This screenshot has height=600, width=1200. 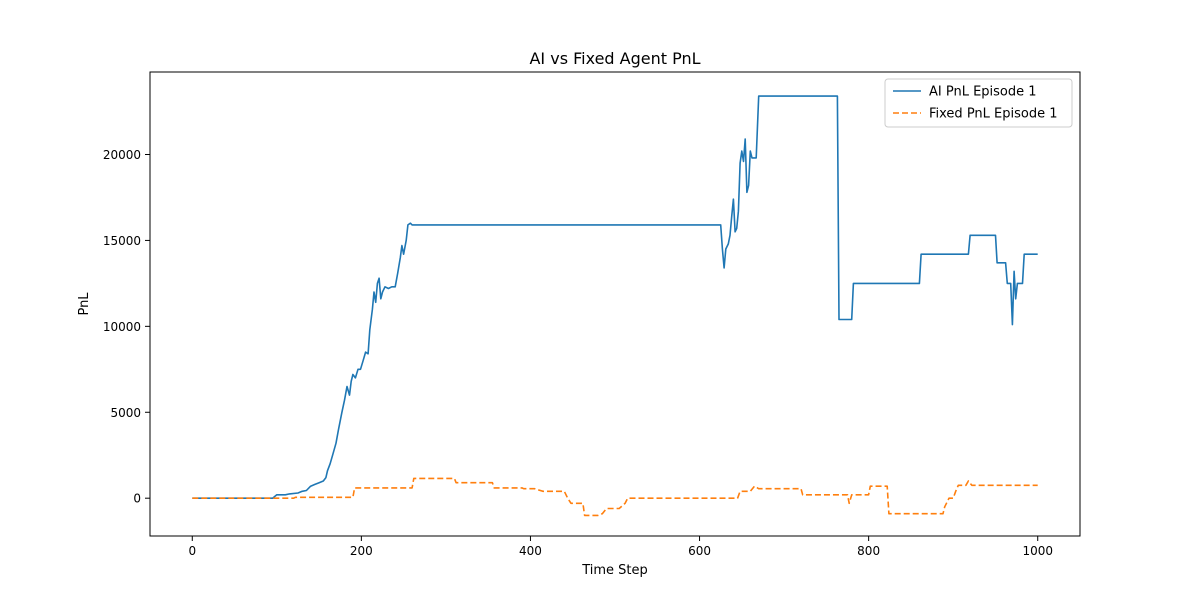 I want to click on y-tick-label: 0, so click(x=137, y=499).